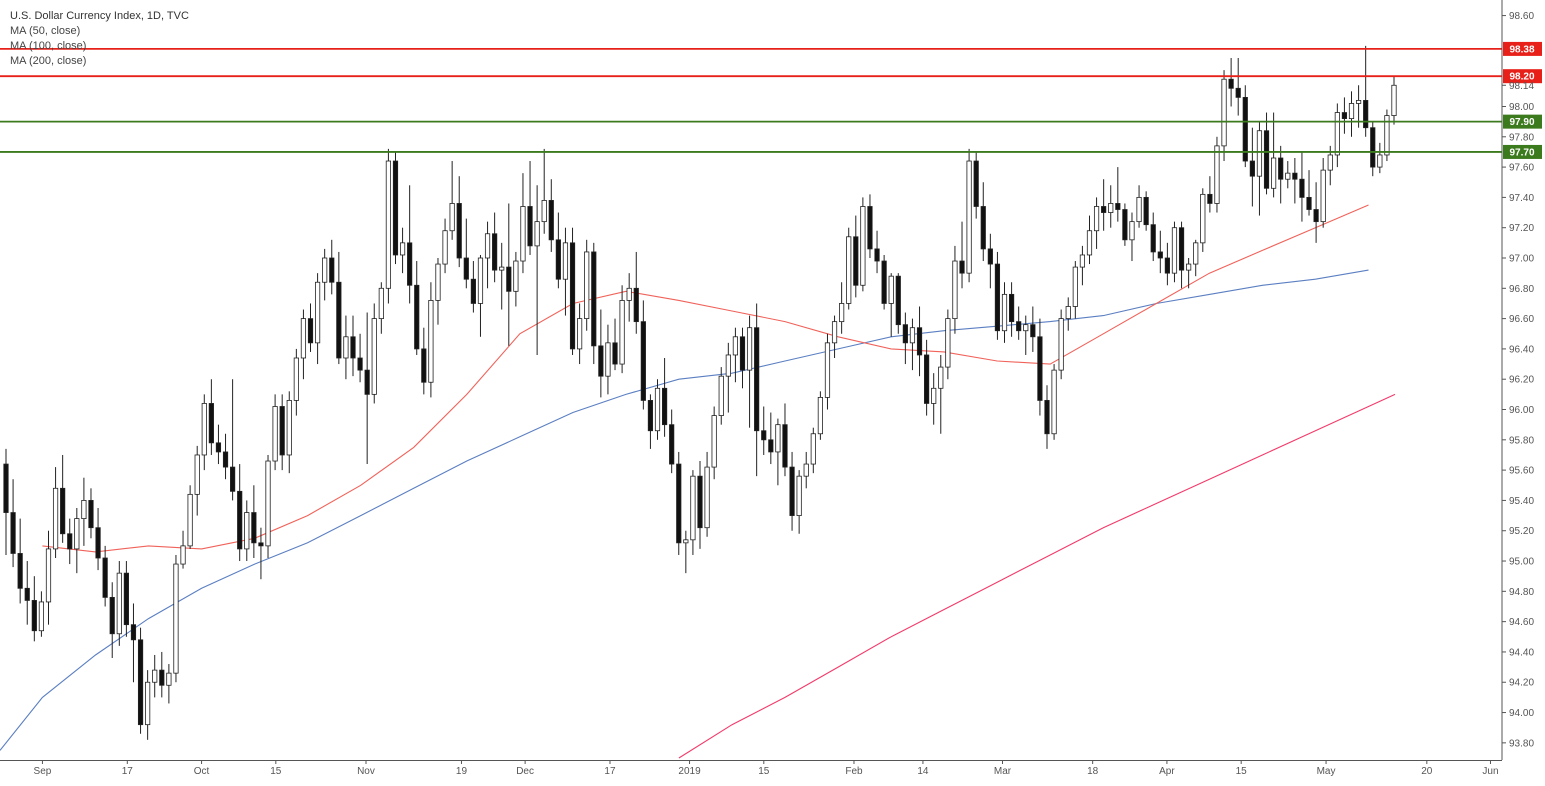 The height and width of the screenshot is (786, 1545). I want to click on time-tick-label: 18, so click(1093, 771).